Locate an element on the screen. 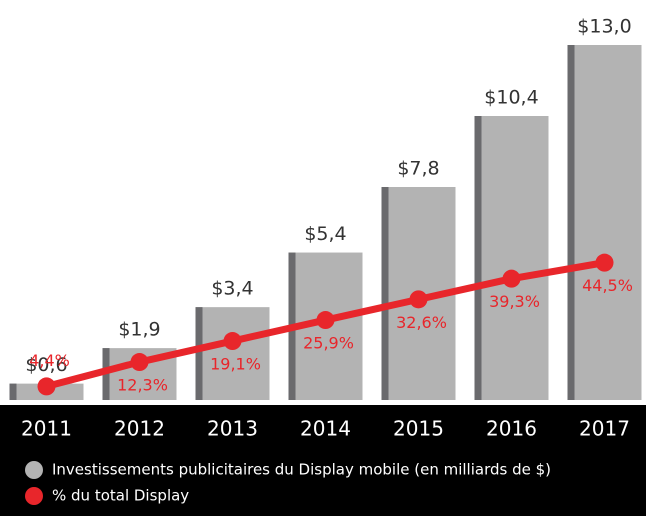  legend-label: % du total Display is located at coordinates (120, 496).